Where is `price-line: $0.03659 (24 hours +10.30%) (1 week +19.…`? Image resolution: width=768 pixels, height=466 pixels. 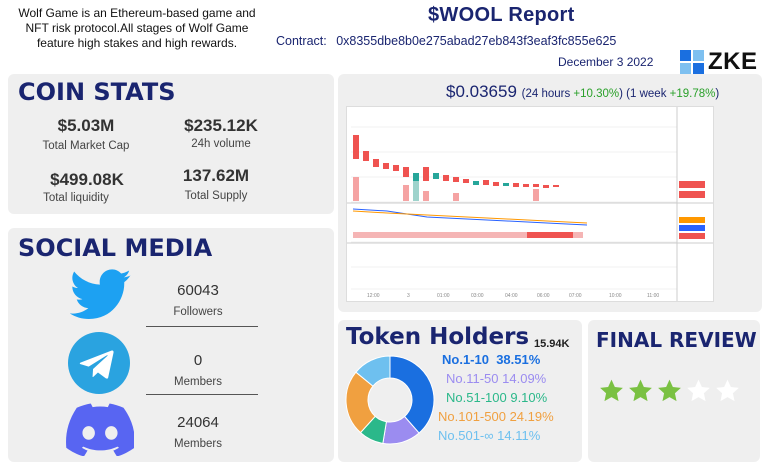
price-line: $0.03659 (24 hours +10.30%) (1 week +19.… is located at coordinates (582, 92).